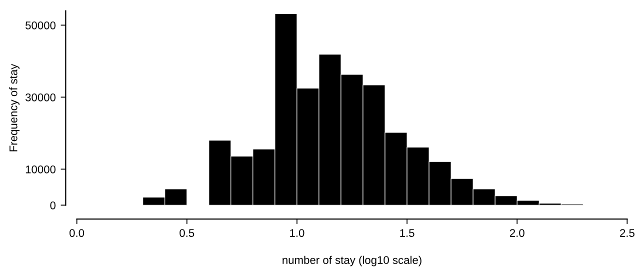  What do you see at coordinates (40, 97) in the screenshot?
I see `y-tick-label: 30000` at bounding box center [40, 97].